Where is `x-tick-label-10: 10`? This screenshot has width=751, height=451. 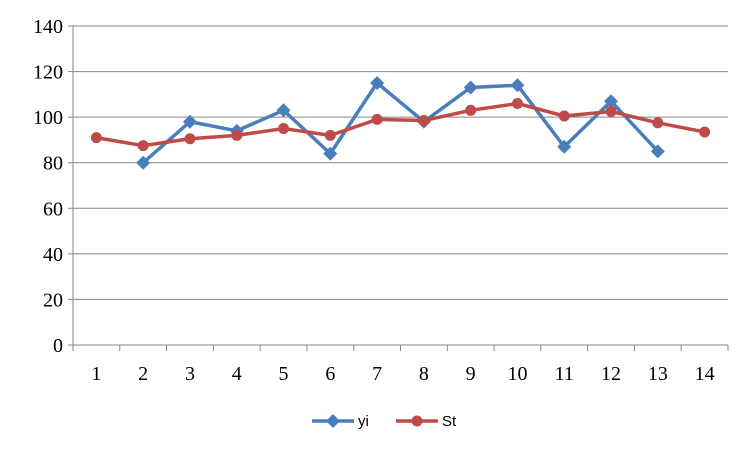
x-tick-label-10: 10 is located at coordinates (517, 374).